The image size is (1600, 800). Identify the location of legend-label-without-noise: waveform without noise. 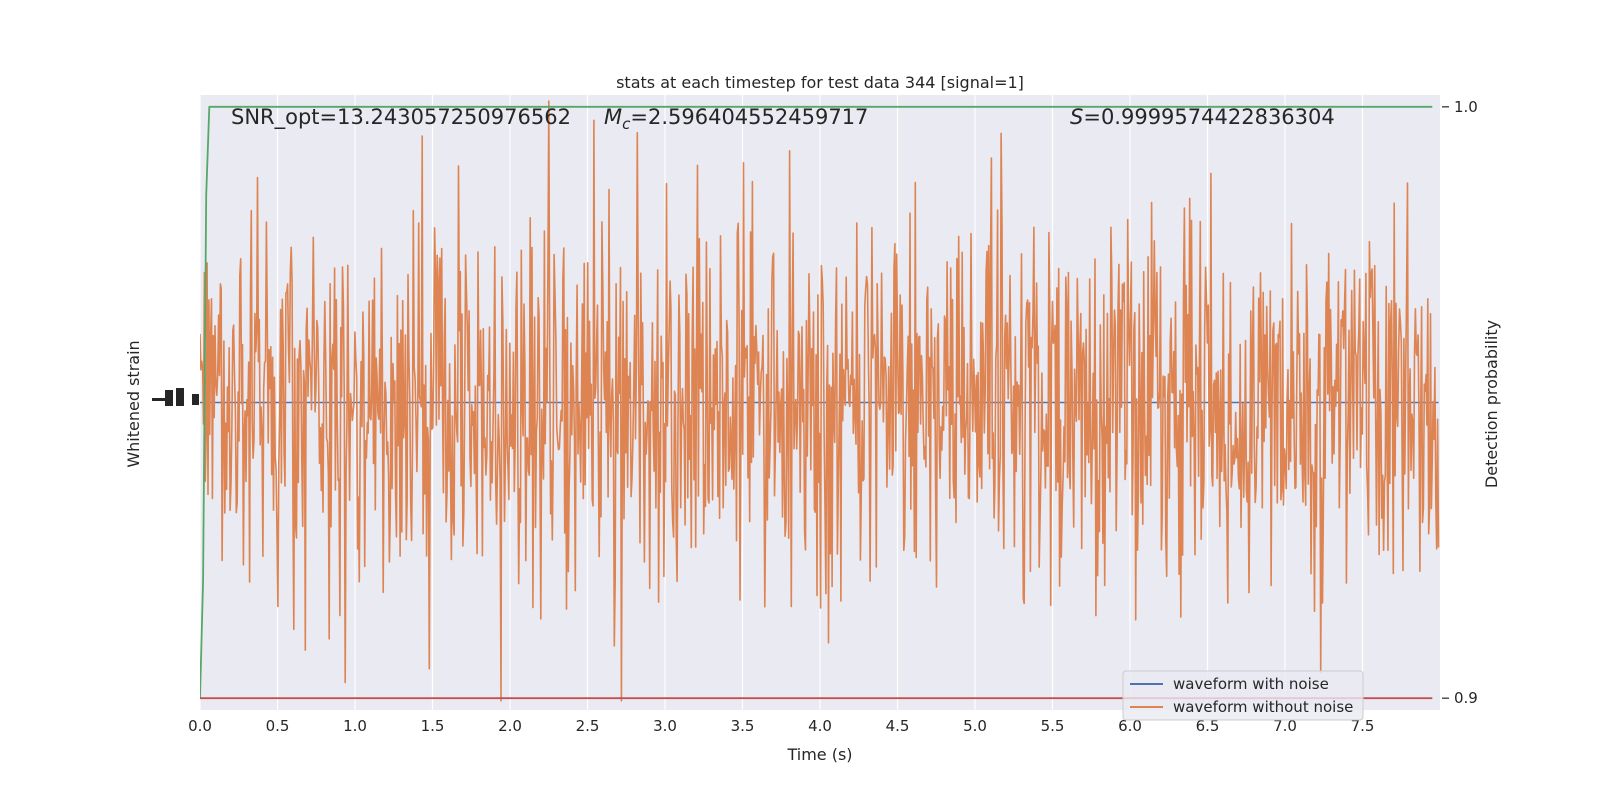
(1263, 707).